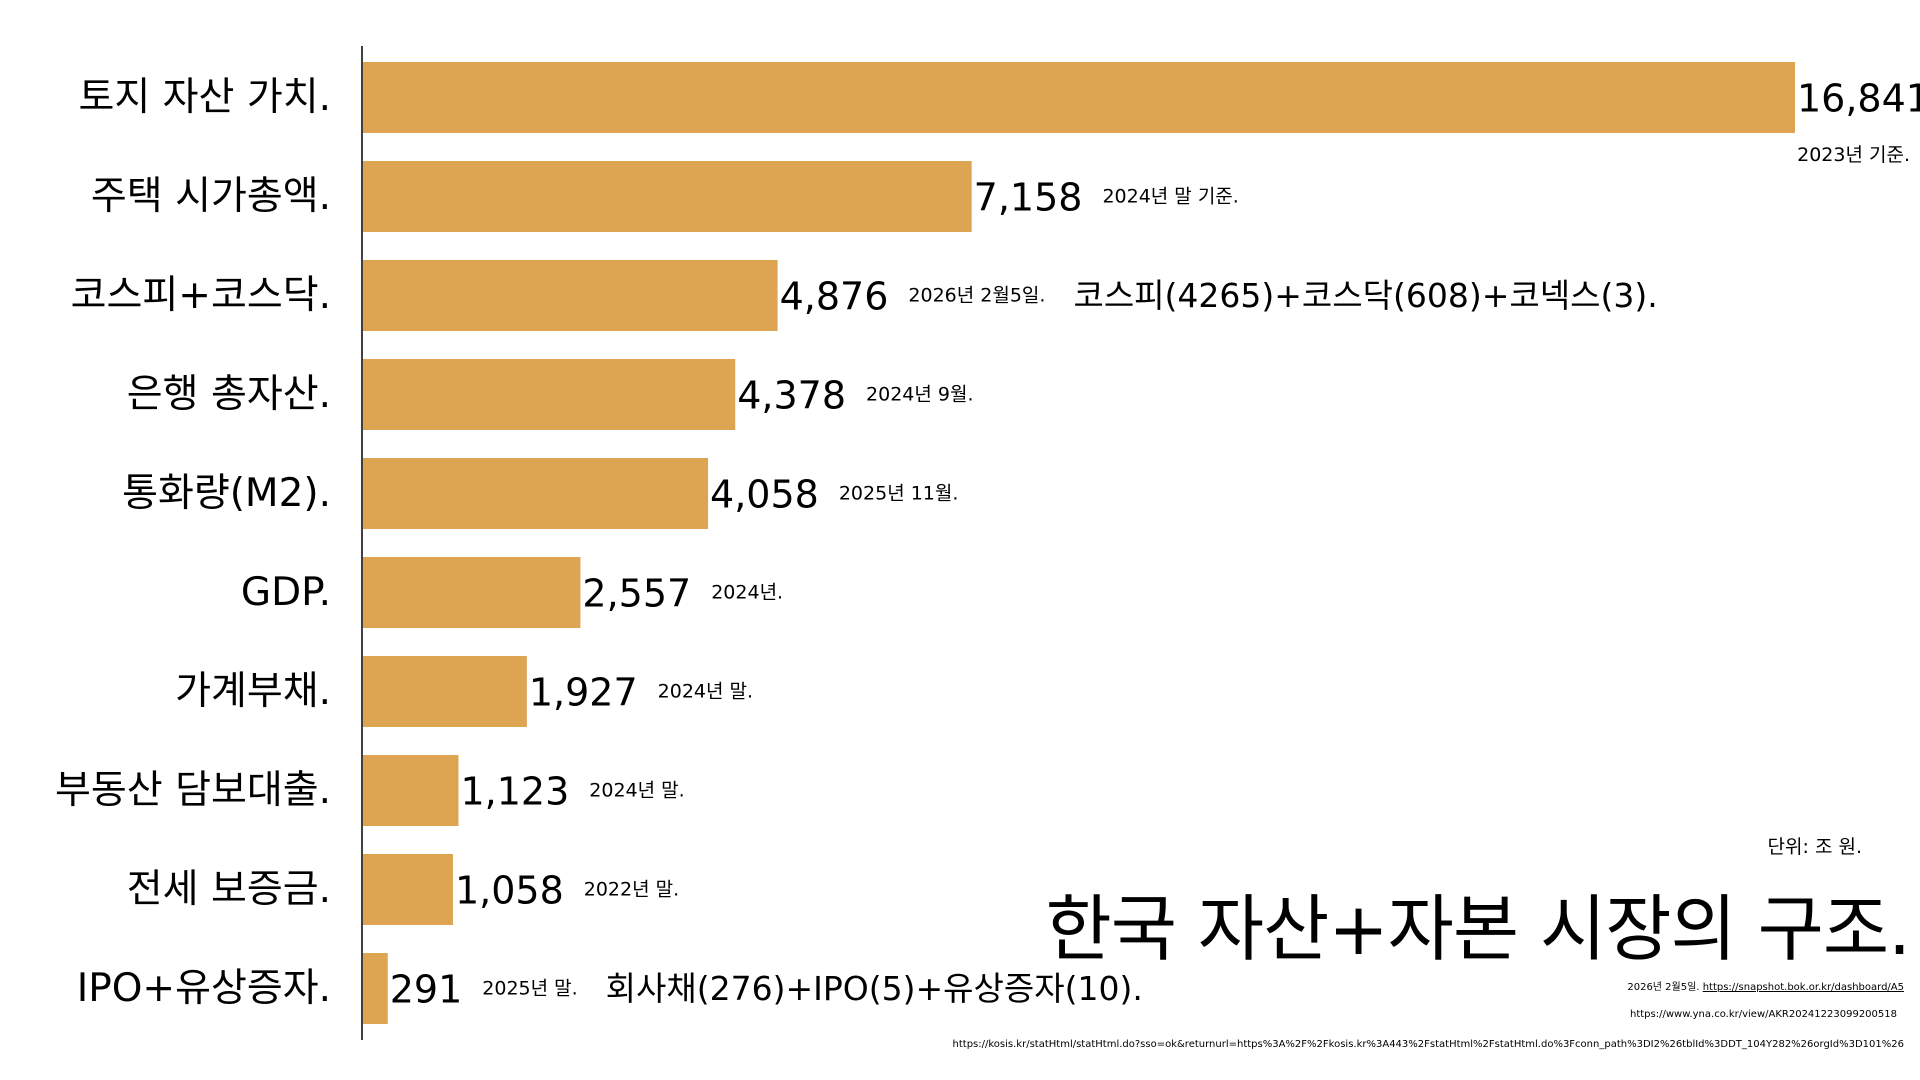 This screenshot has width=1920, height=1080. What do you see at coordinates (874, 988) in the screenshot?
I see `detail-note: 회사채(276)+IPO(5)+유상증자(10).` at bounding box center [874, 988].